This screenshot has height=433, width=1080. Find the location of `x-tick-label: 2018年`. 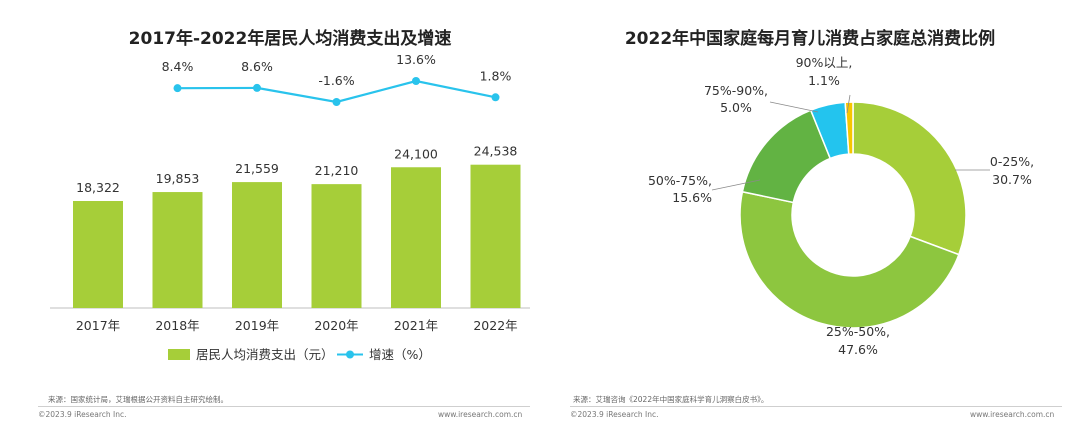

x-tick-label: 2018年 is located at coordinates (177, 325).